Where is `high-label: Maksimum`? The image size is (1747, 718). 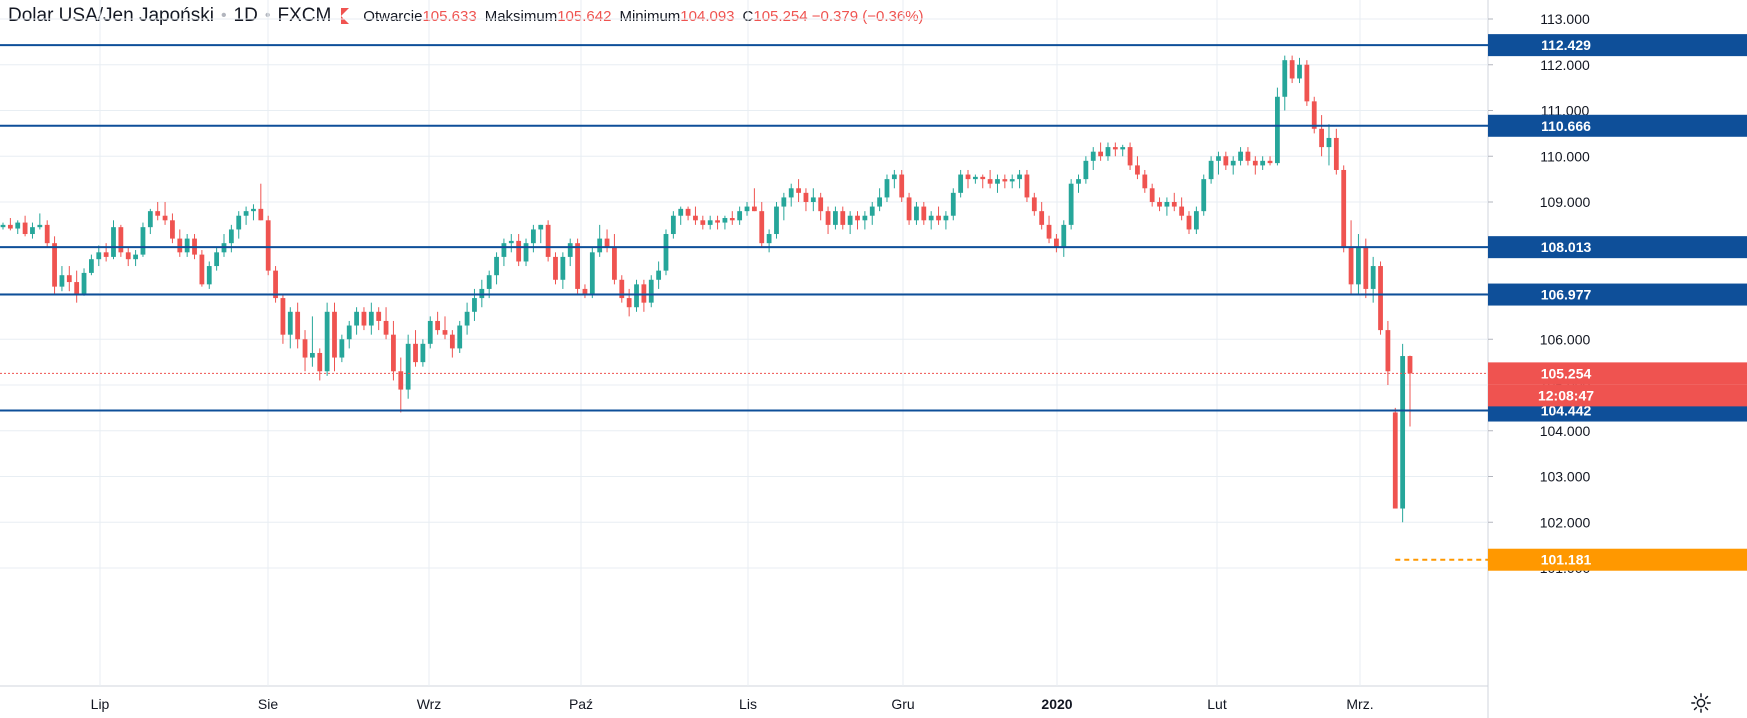
high-label: Maksimum is located at coordinates (521, 16).